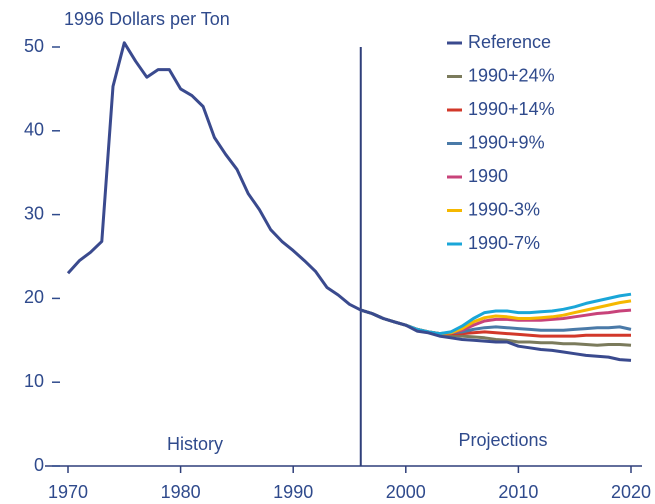 The image size is (655, 504). What do you see at coordinates (34, 297) in the screenshot?
I see `y-tick-label: 20` at bounding box center [34, 297].